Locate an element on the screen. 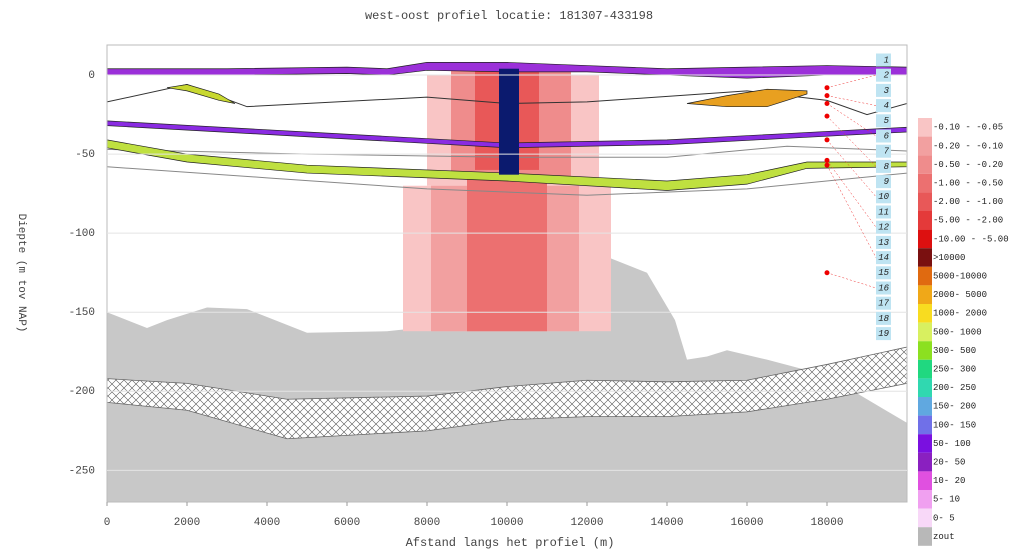 This screenshot has width=1018, height=558. legend-label: -1.00 - -0.50 is located at coordinates (968, 183).